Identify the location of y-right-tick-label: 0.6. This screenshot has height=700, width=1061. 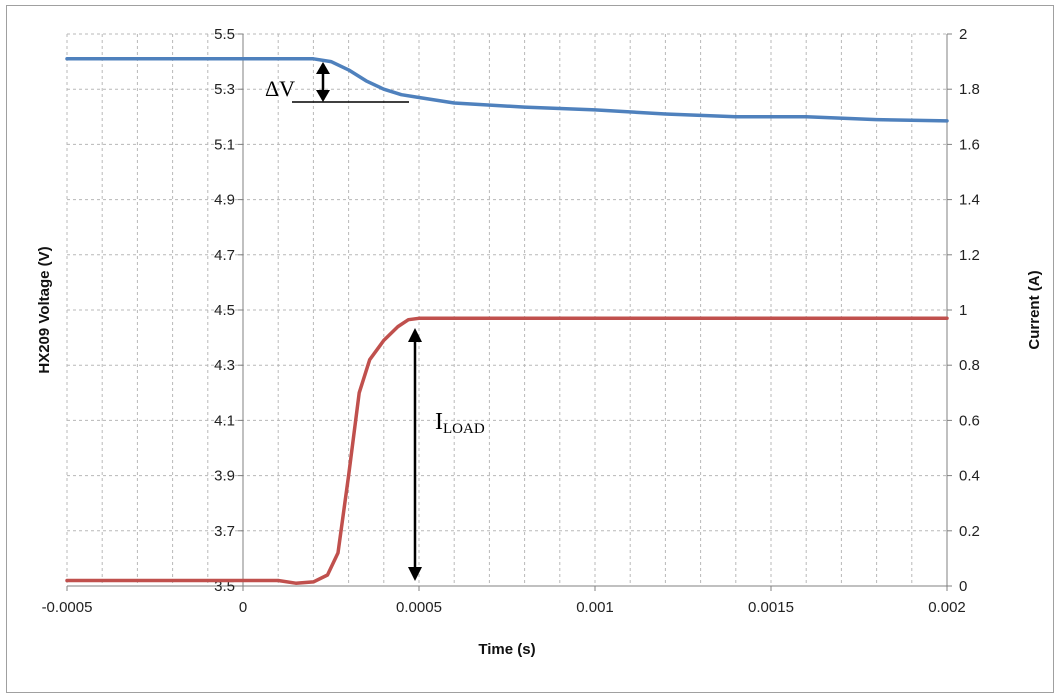
(969, 420).